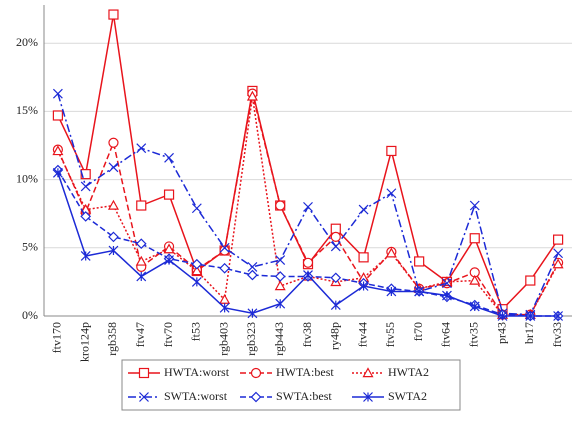 The image size is (577, 428). I want to click on x-tick-label: kro124p, so click(84, 342).